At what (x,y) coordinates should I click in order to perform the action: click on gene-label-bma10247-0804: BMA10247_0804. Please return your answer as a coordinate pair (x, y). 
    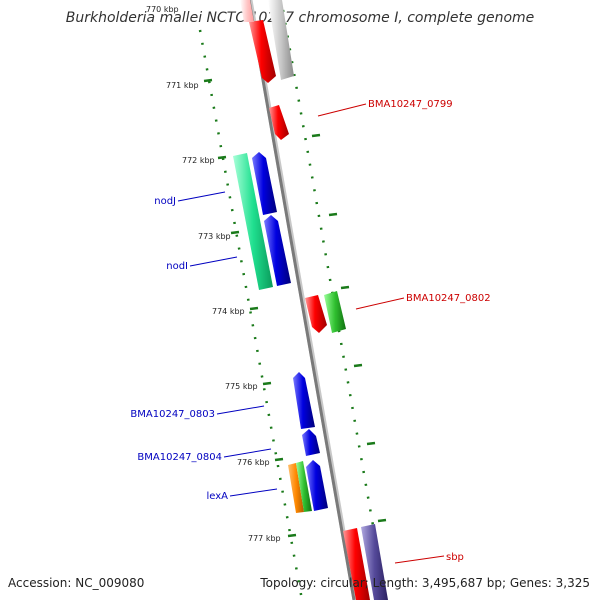
    Looking at the image, I should click on (179, 457).